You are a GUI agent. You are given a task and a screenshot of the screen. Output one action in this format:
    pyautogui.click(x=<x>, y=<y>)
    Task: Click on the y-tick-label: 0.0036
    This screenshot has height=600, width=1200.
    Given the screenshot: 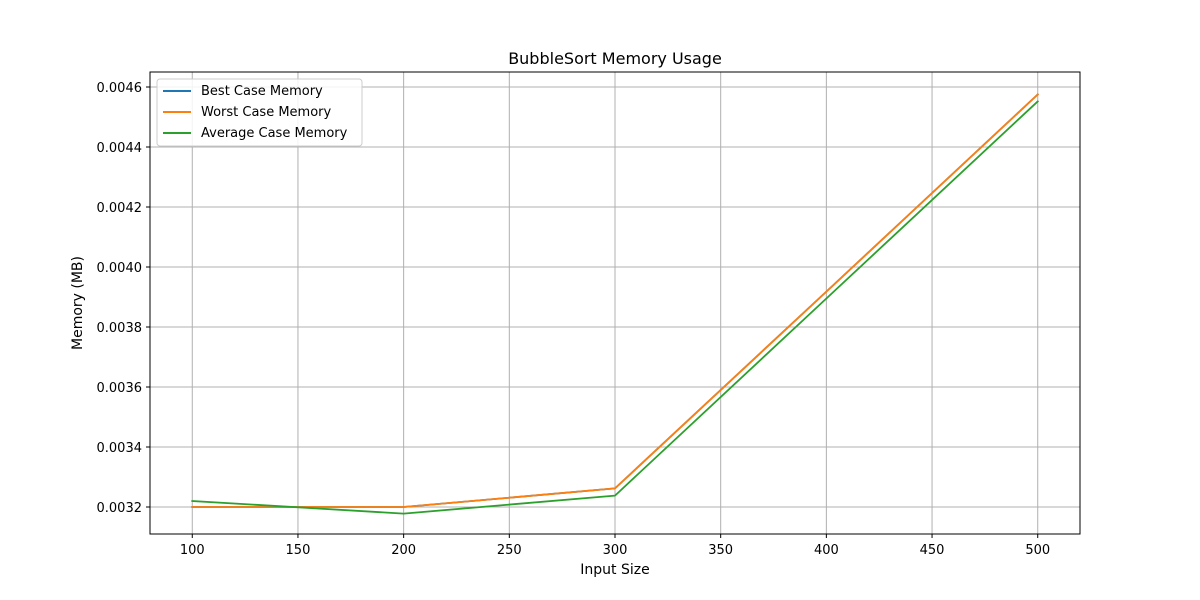 What is the action you would take?
    pyautogui.click(x=120, y=388)
    